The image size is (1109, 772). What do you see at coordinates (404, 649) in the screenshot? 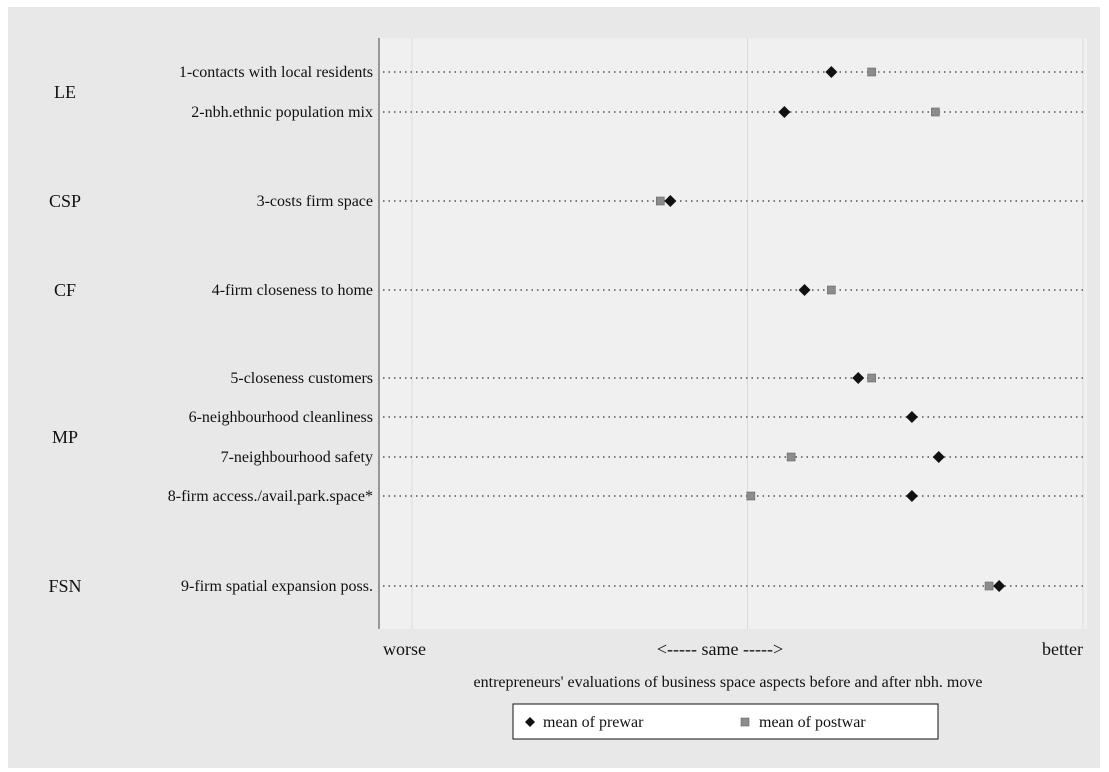
I see `x-tick-label-worse: worse` at bounding box center [404, 649].